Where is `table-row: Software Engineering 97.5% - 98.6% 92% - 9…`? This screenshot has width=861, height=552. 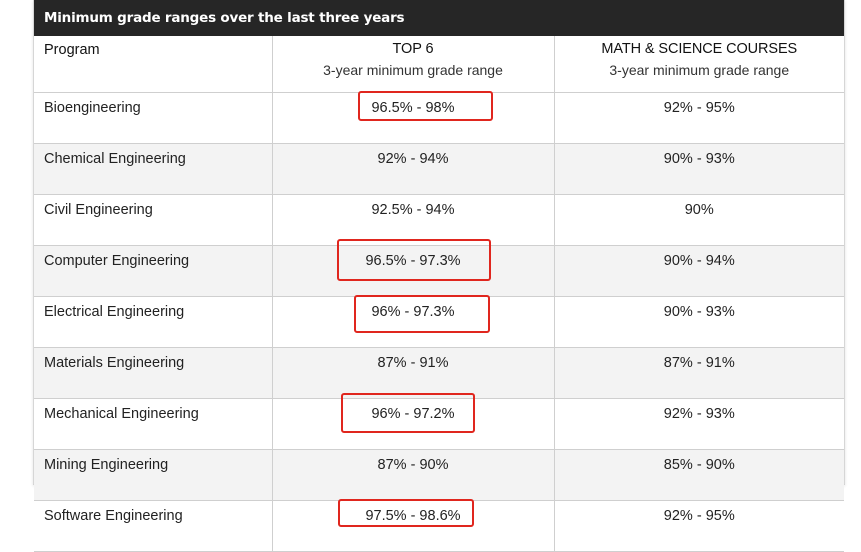
table-row: Software Engineering 97.5% - 98.6% 92% - 9… is located at coordinates (439, 525).